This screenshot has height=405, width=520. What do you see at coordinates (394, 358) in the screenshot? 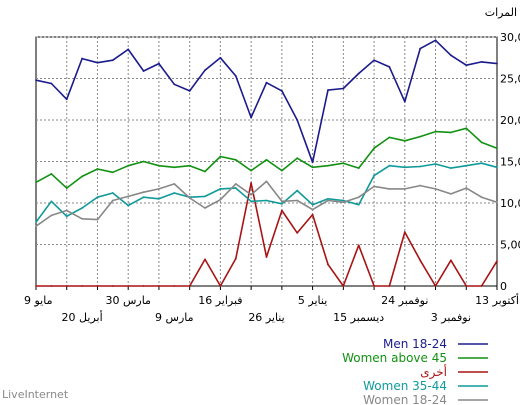
I see `legend-label: Women above 45` at bounding box center [394, 358].